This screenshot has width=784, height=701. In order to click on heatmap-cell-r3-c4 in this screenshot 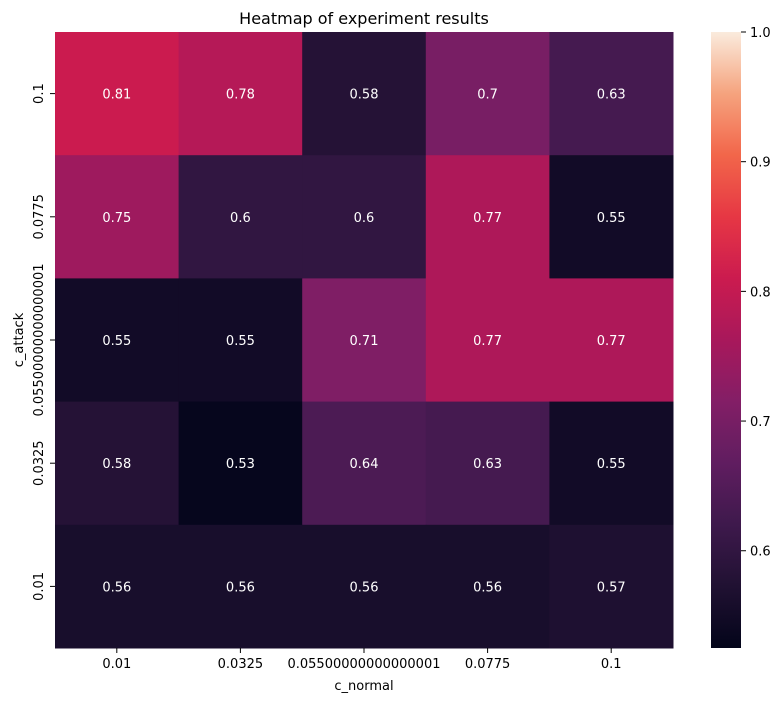, I will do `click(611, 463)`.